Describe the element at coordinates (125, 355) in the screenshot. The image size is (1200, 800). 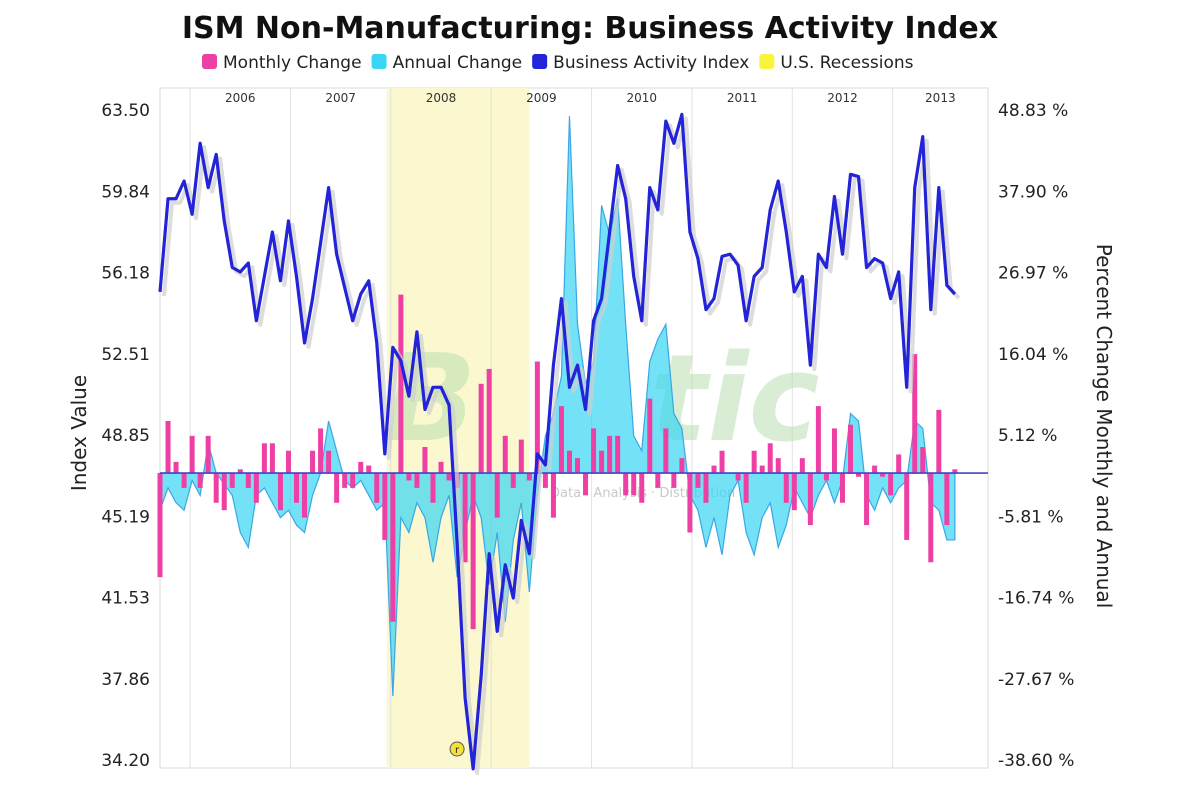
I see `left-tick-label: 52.51` at that location.